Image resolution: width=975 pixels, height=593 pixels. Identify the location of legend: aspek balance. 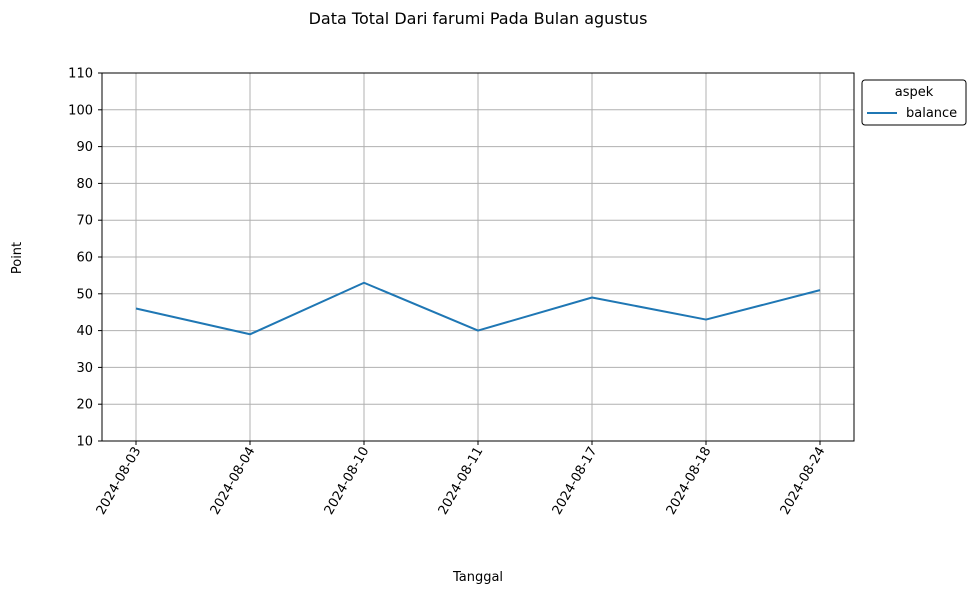
(914, 102).